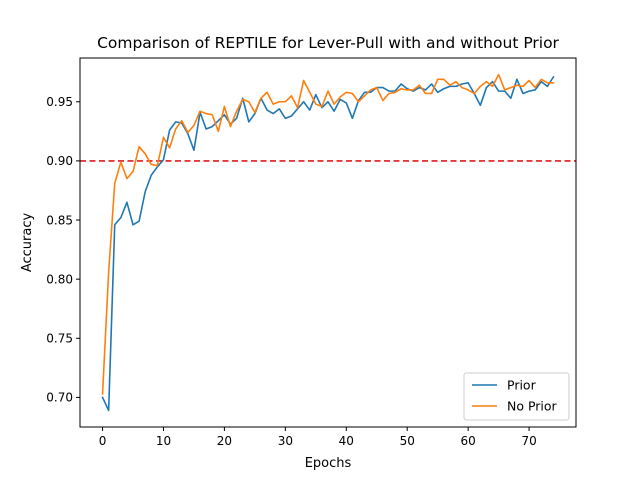 The height and width of the screenshot is (480, 640). I want to click on y-tick-label: 0.85, so click(59, 220).